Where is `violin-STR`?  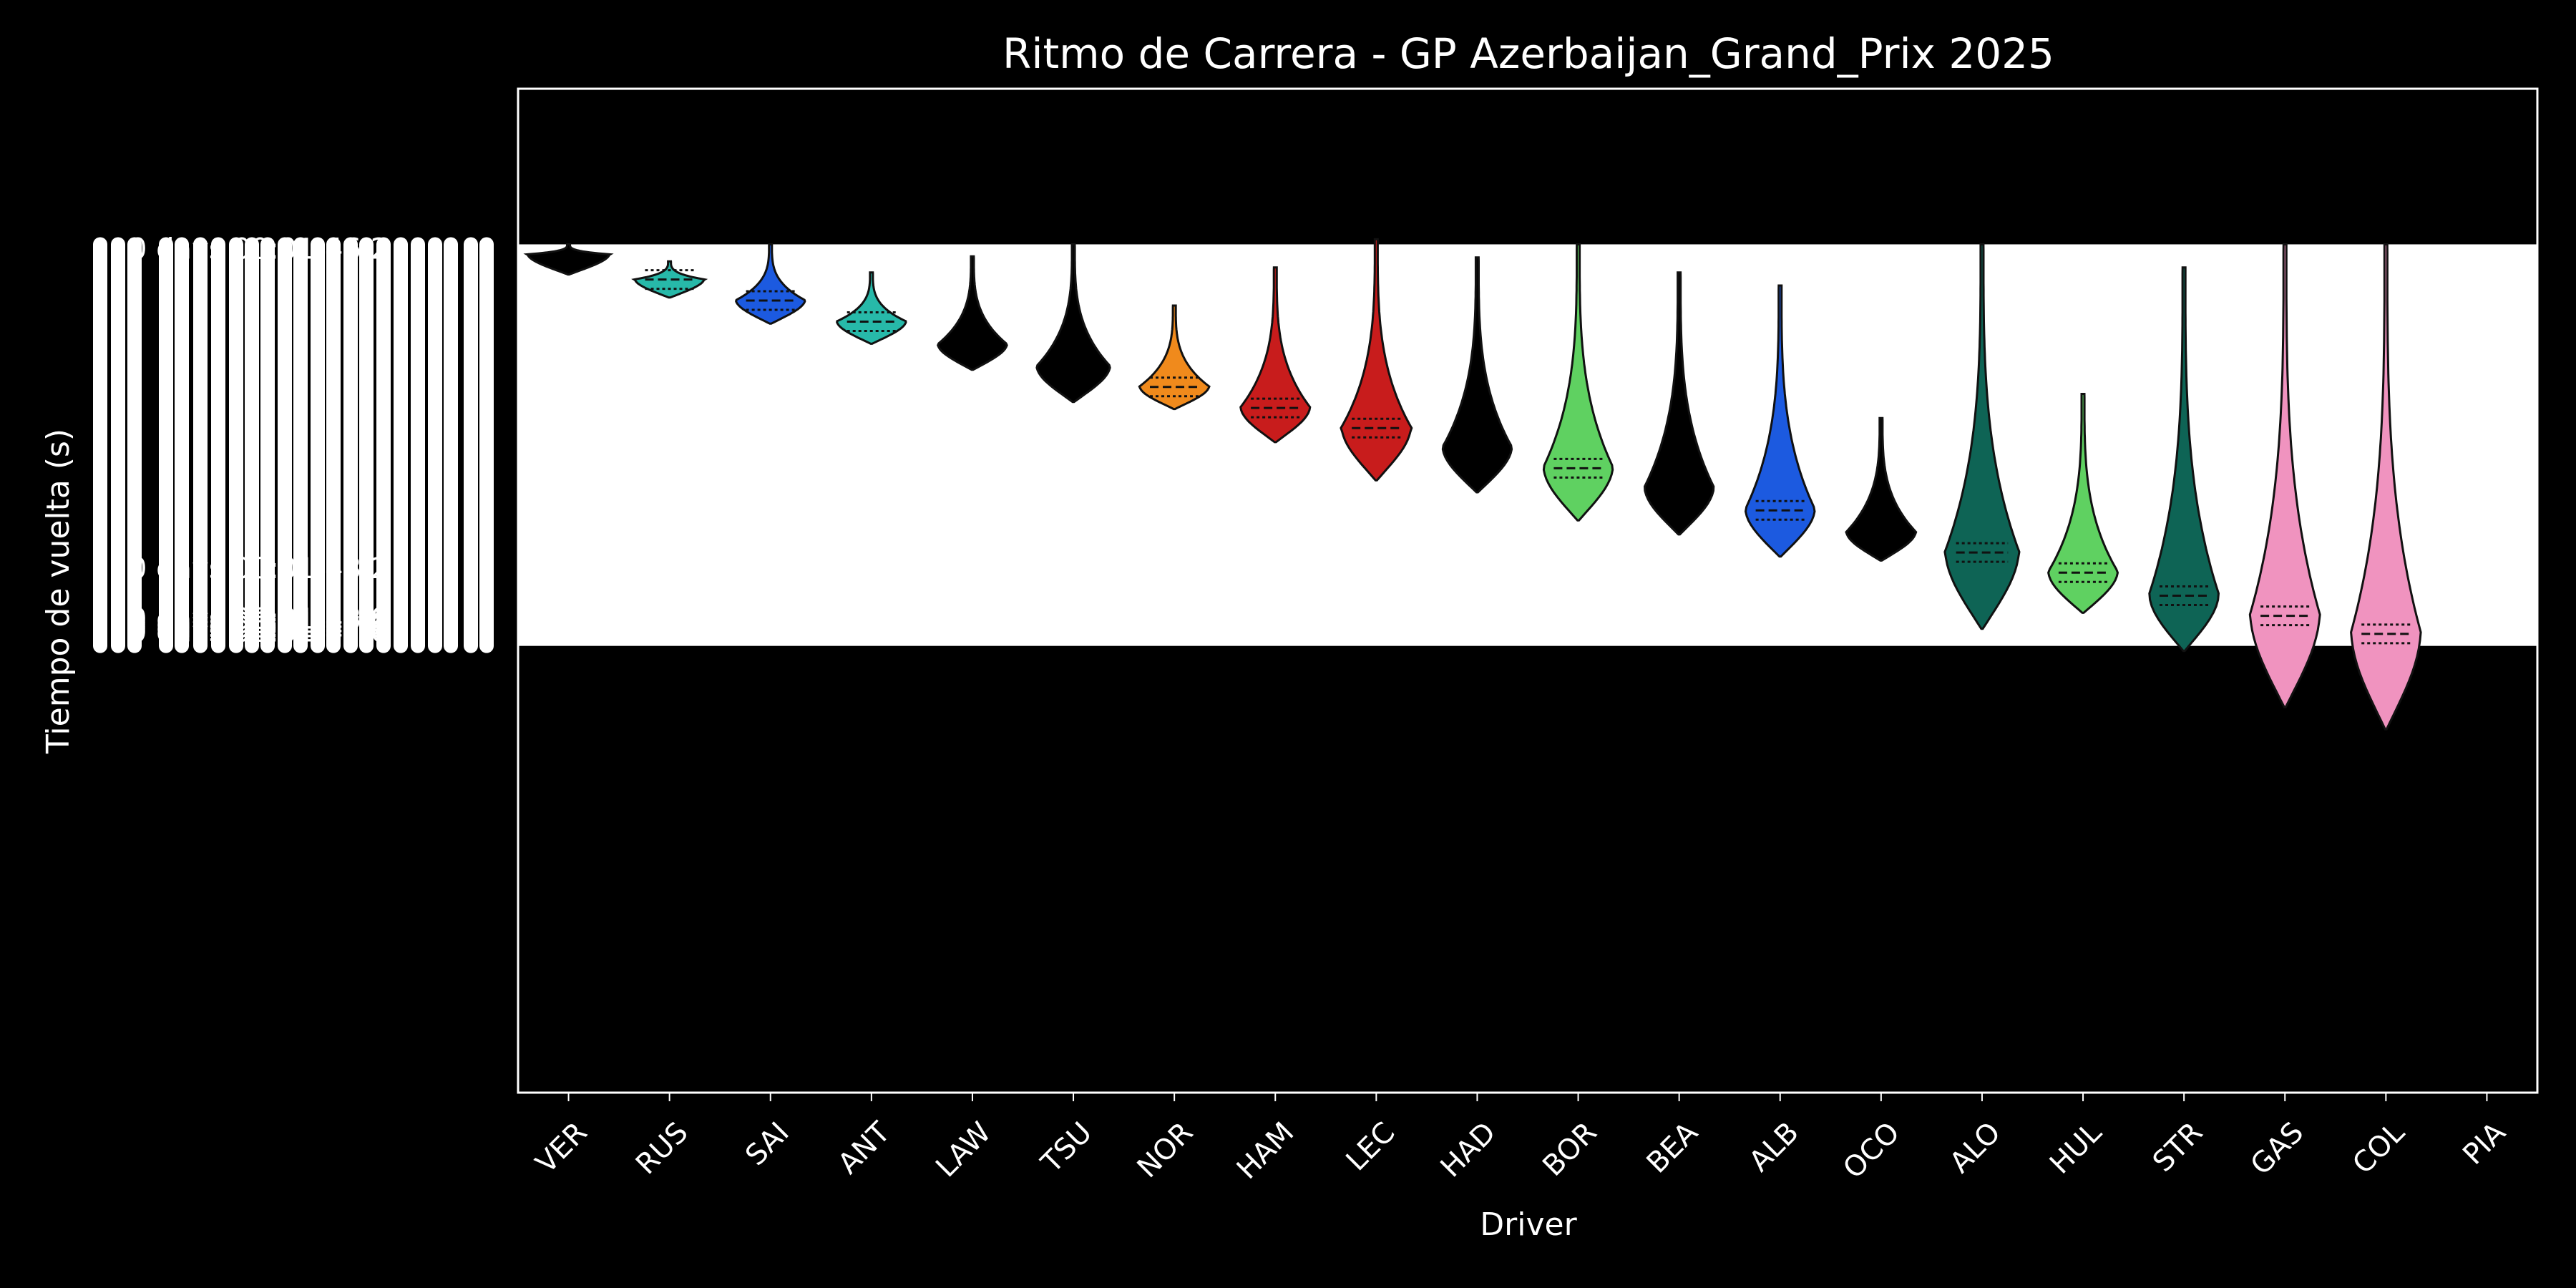
violin-STR is located at coordinates (2184, 460).